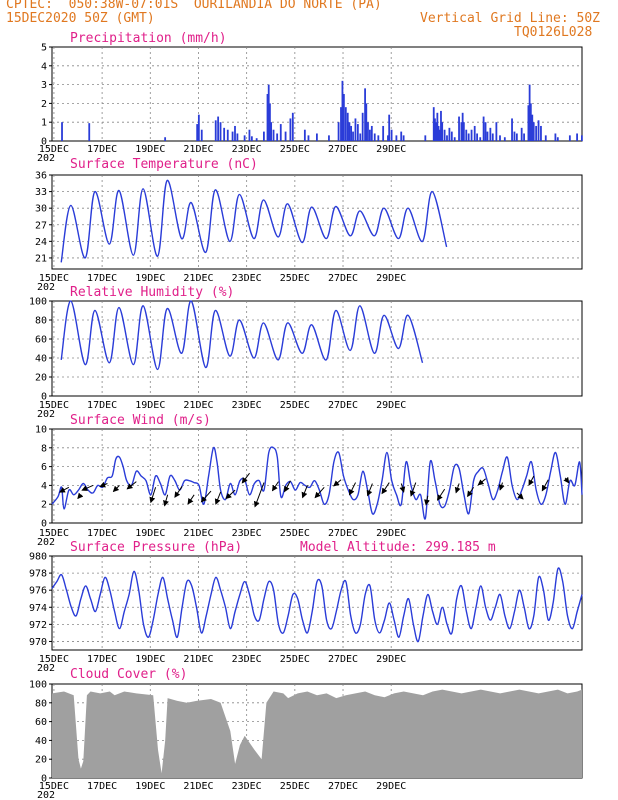 Image resolution: width=618 pixels, height=800 pixels. I want to click on panel-title: Precipitation (mm/h), so click(148, 38).